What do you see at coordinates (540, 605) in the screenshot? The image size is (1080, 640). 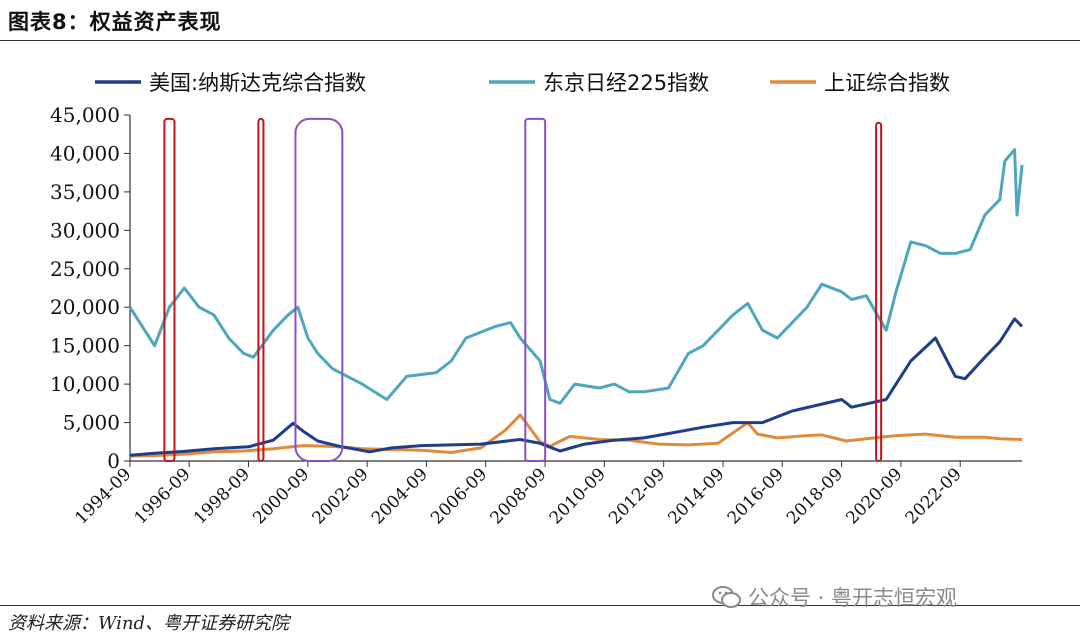 I see `footer-divider` at bounding box center [540, 605].